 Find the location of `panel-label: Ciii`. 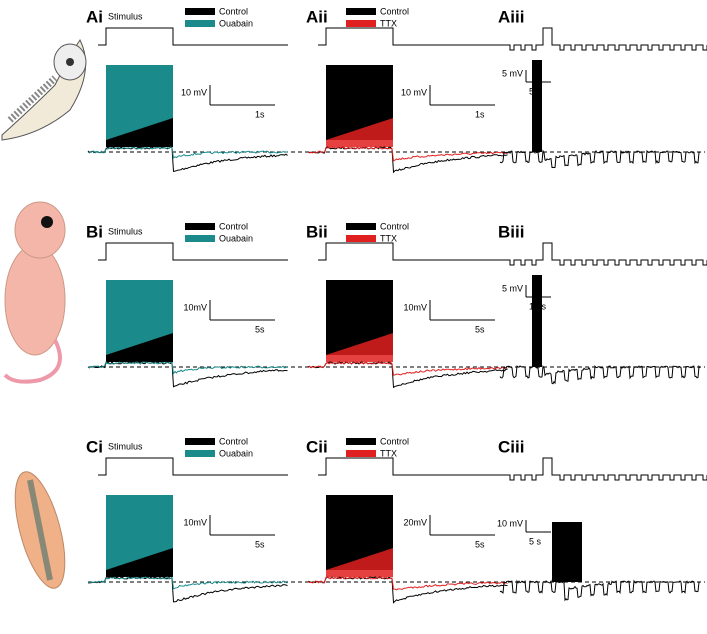

panel-label: Ciii is located at coordinates (511, 446).